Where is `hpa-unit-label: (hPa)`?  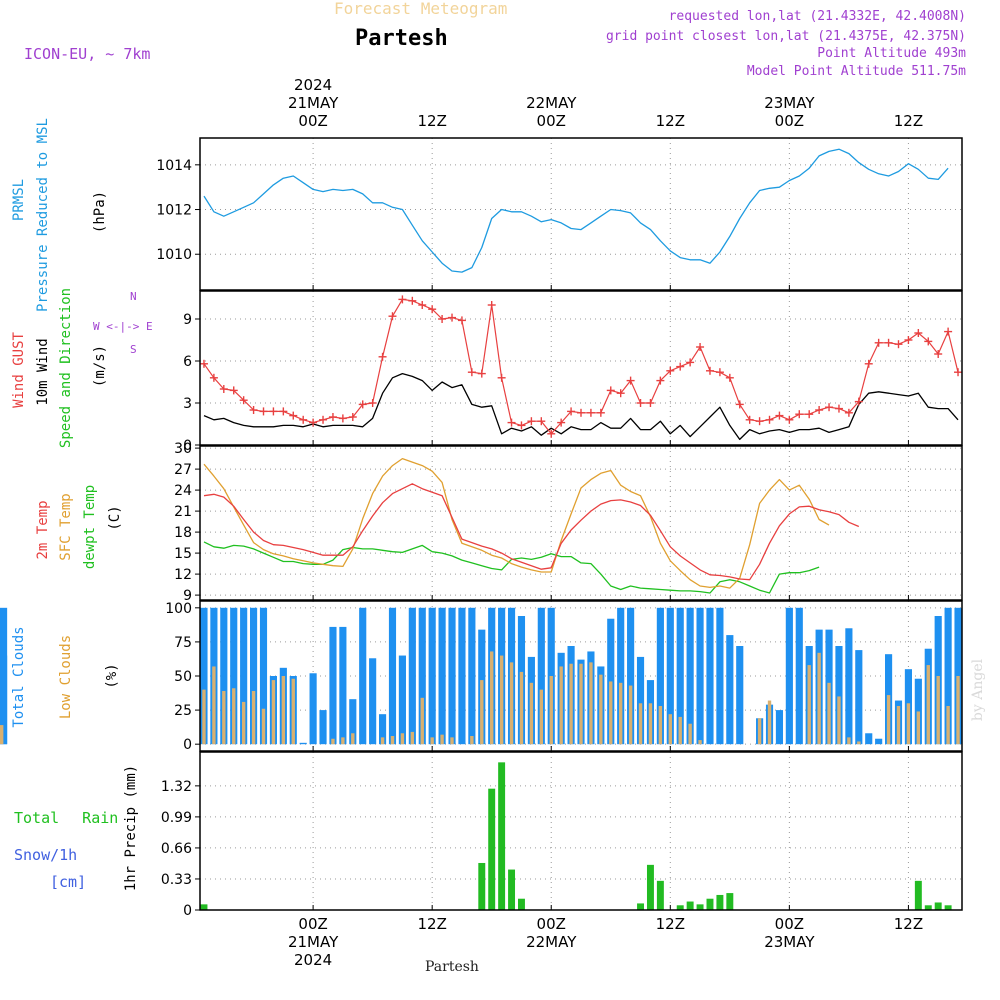
hpa-unit-label: (hPa) is located at coordinates (100, 212).